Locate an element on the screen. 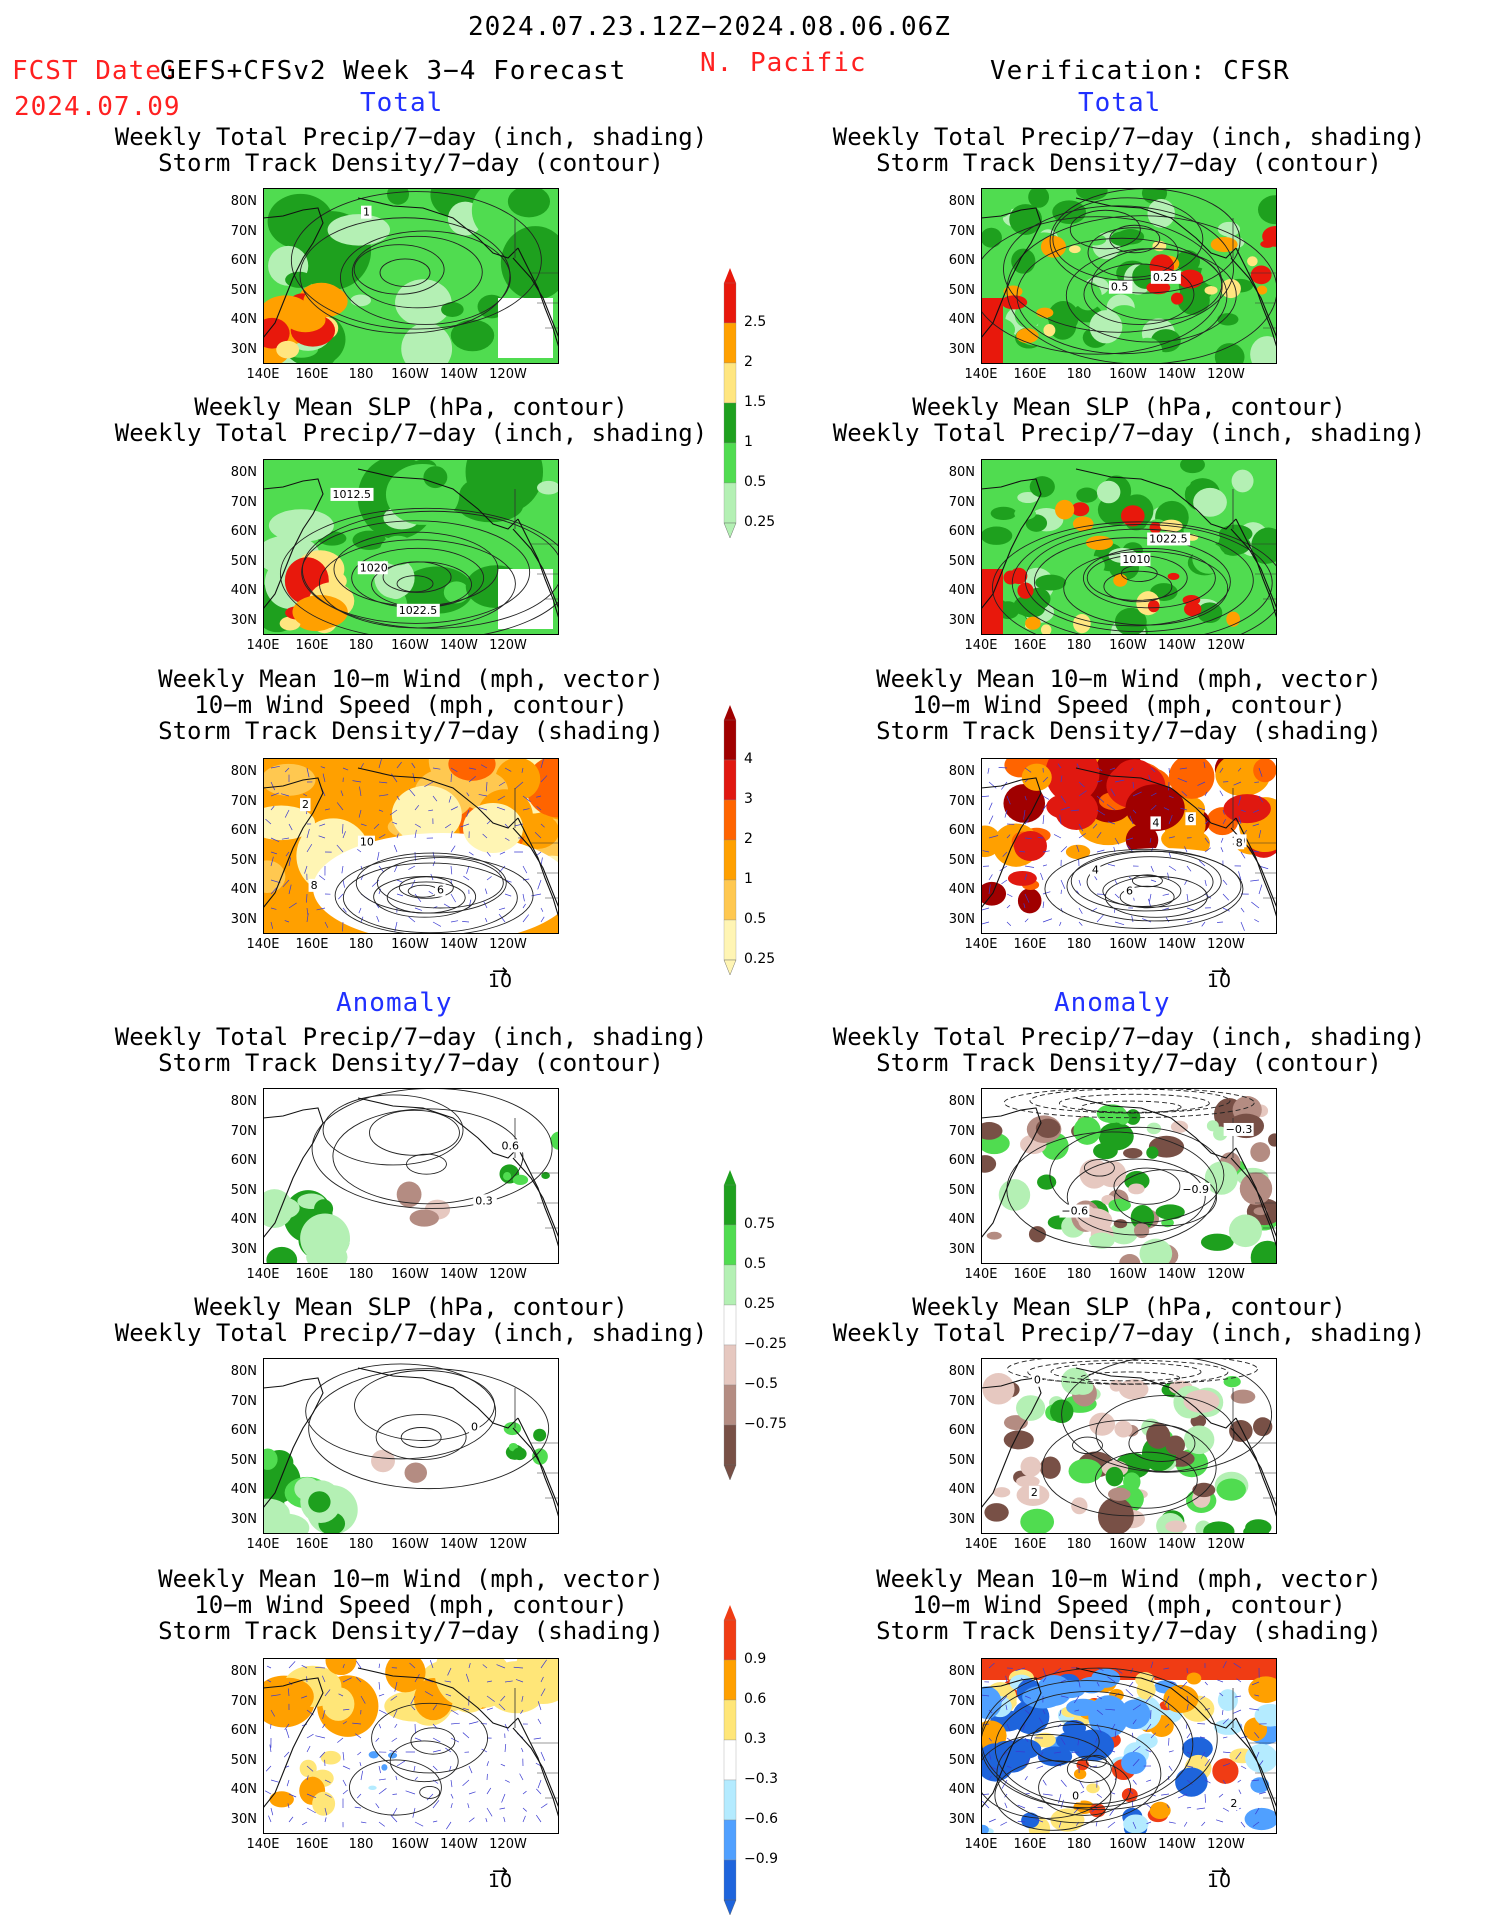 This screenshot has height=1925, width=1487. map-svg: −0.6 −0.3 −0.9 is located at coordinates (1129, 1176).